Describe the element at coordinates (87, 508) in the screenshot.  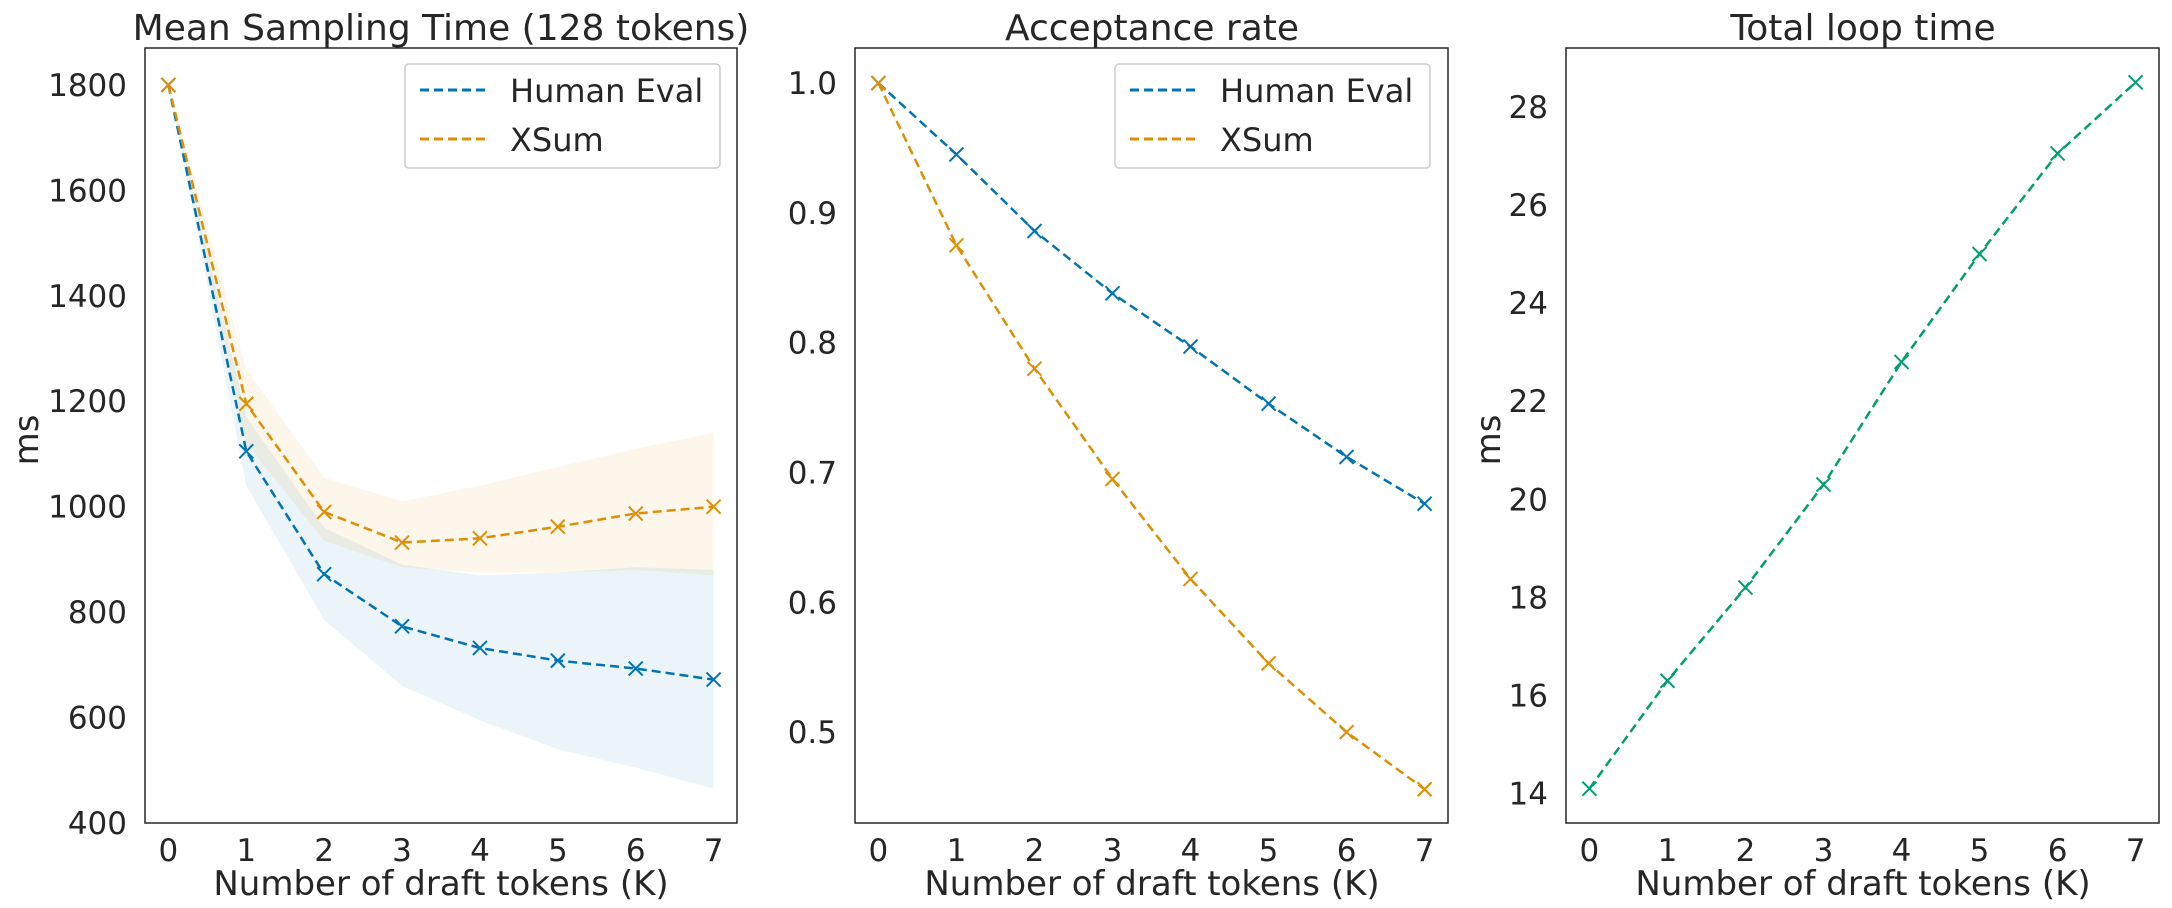
I see `y-tick-label: 1000` at that location.